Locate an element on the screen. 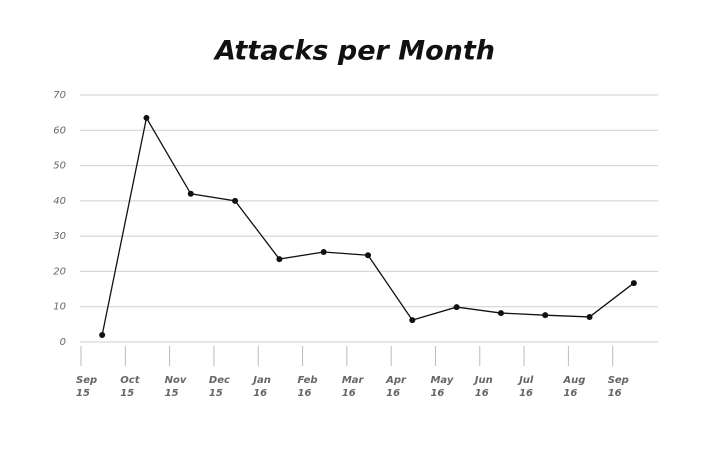 The height and width of the screenshot is (456, 715). y-tick-label: 50 is located at coordinates (59, 166).